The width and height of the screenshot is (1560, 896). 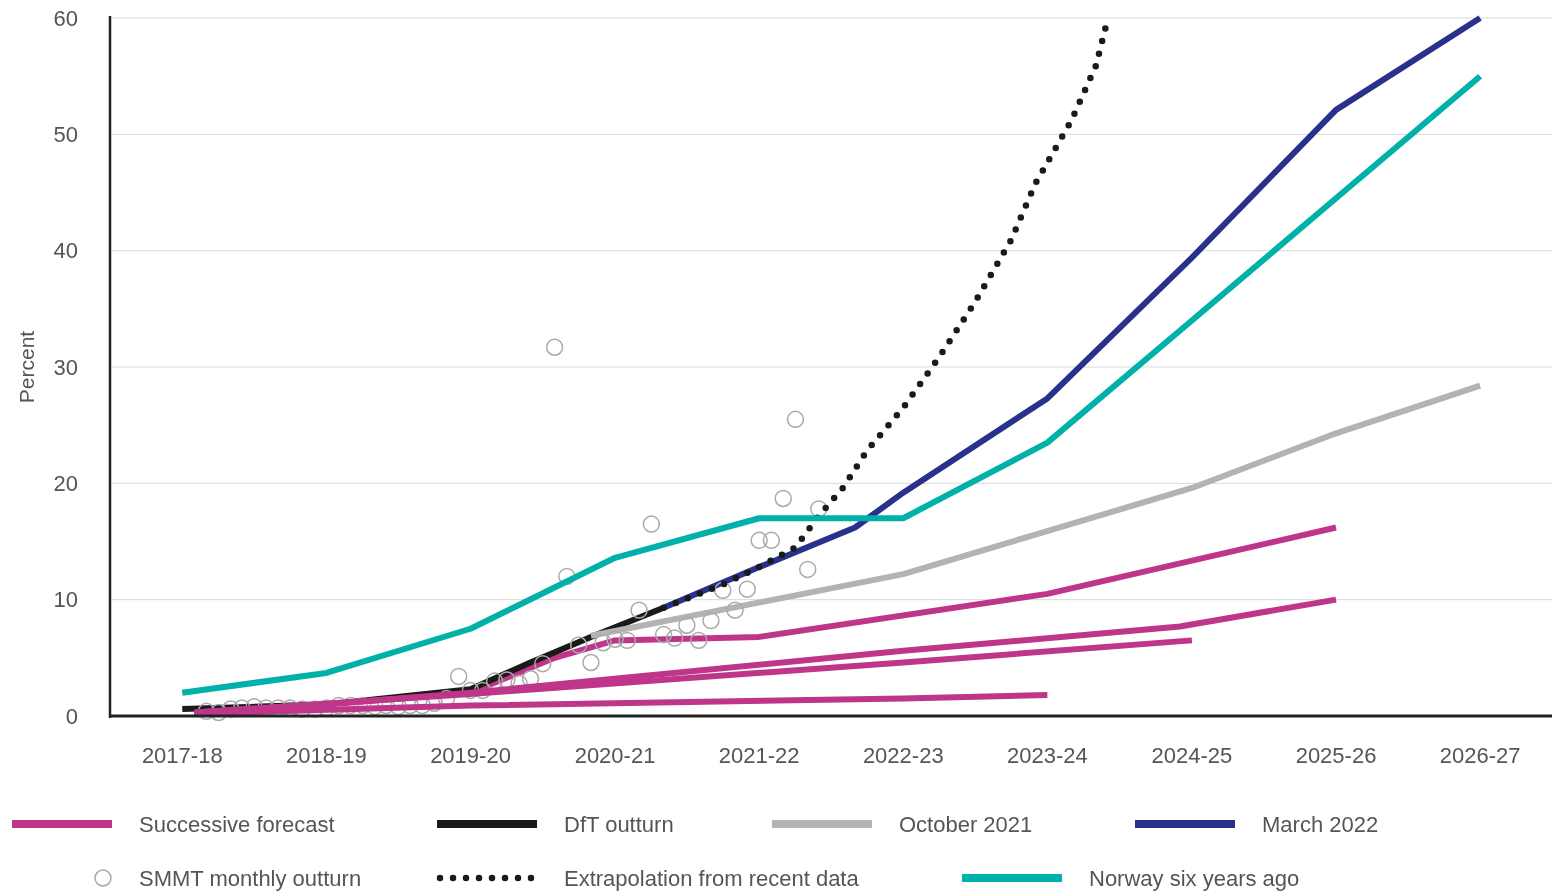 I want to click on x-tick-label: 2019-20, so click(x=470, y=755).